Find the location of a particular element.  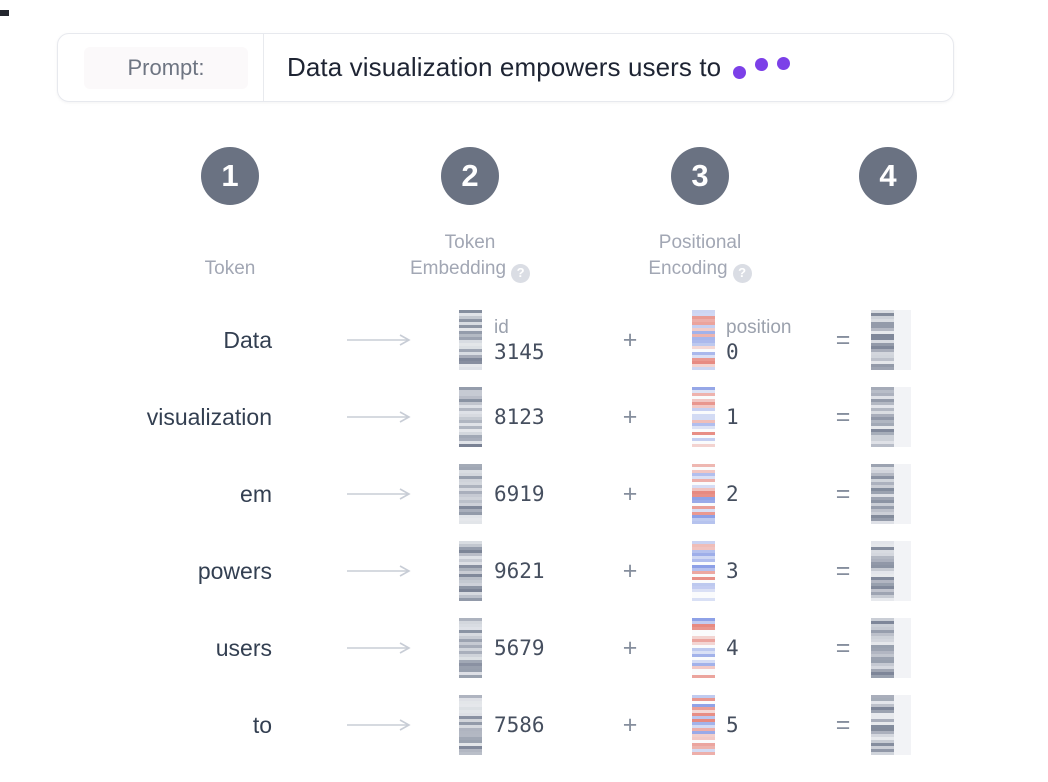

token-id-cell: id 6919 is located at coordinates (519, 494).